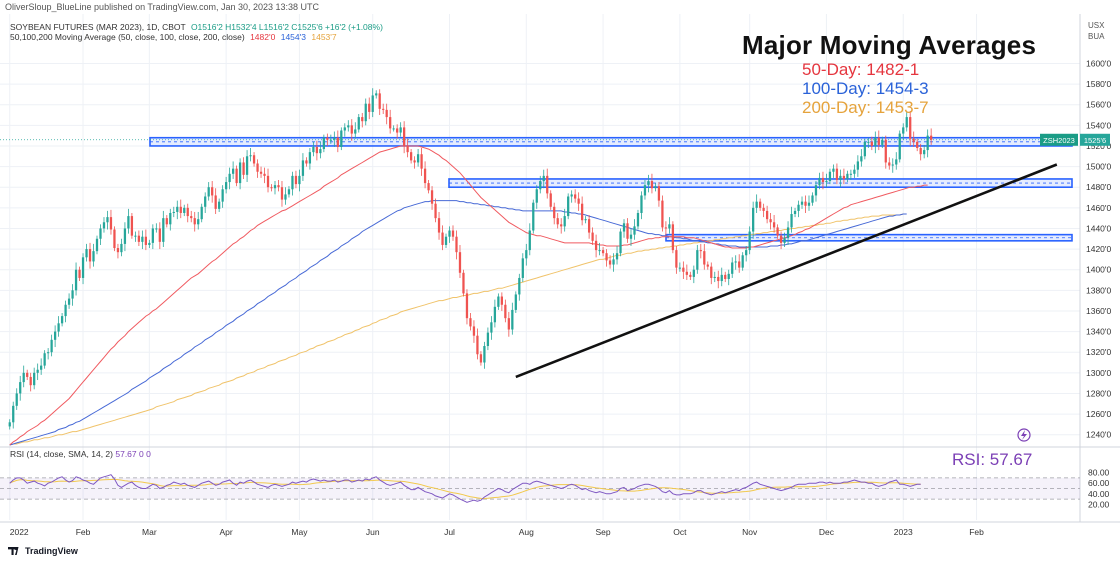  What do you see at coordinates (43, 551) in the screenshot?
I see `tradingview-logo: TradingView` at bounding box center [43, 551].